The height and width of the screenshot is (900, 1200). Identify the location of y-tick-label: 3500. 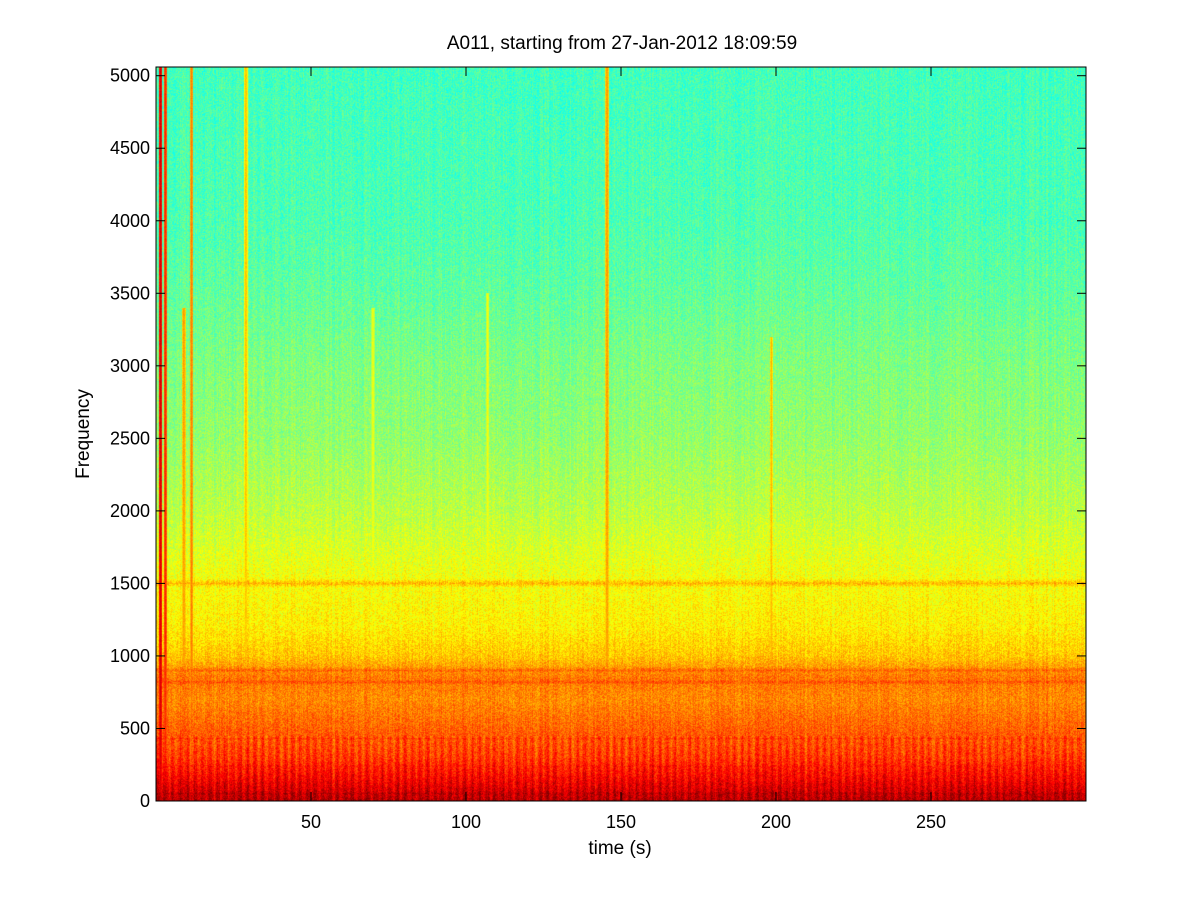
(130, 293).